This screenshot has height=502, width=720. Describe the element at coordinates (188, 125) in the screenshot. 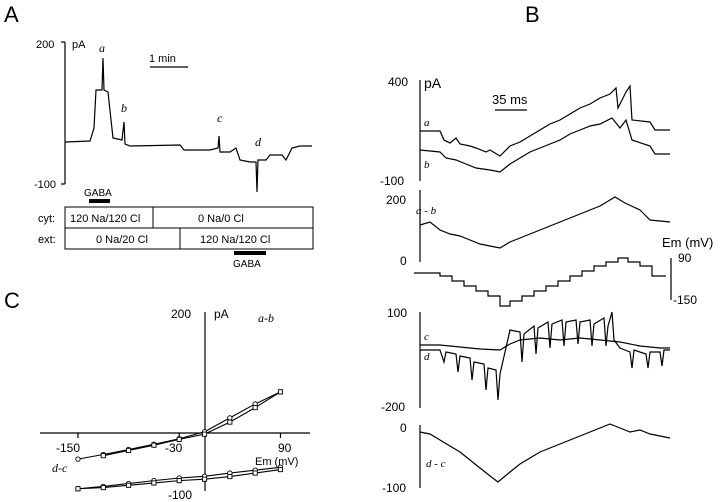

I see `panel-a-trace` at that location.